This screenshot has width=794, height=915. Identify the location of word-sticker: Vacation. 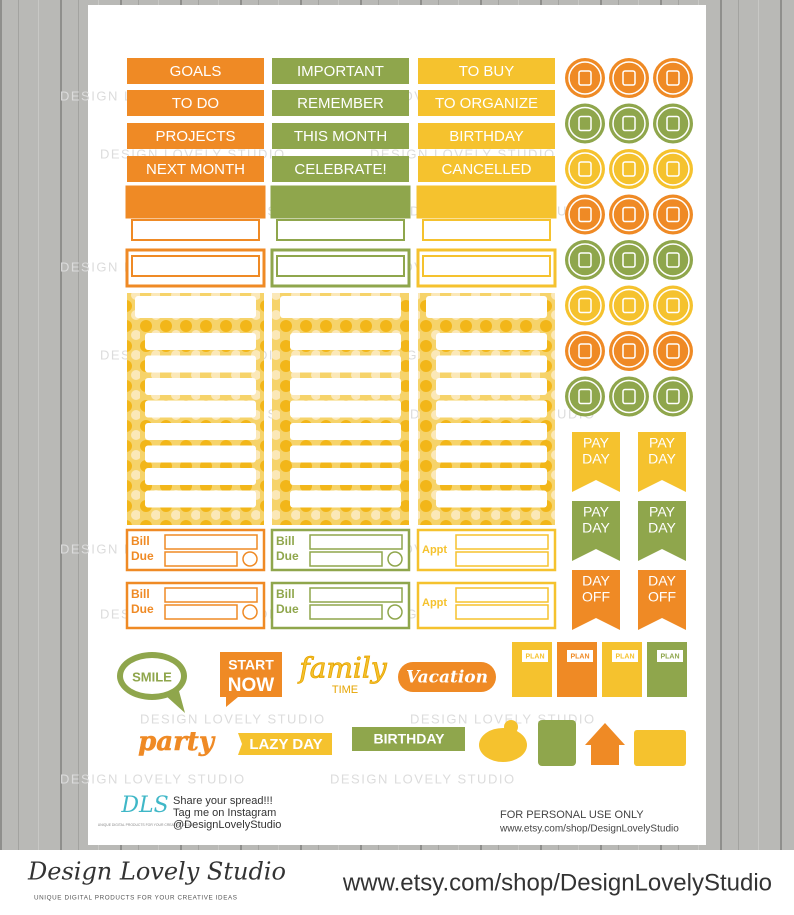
(447, 678).